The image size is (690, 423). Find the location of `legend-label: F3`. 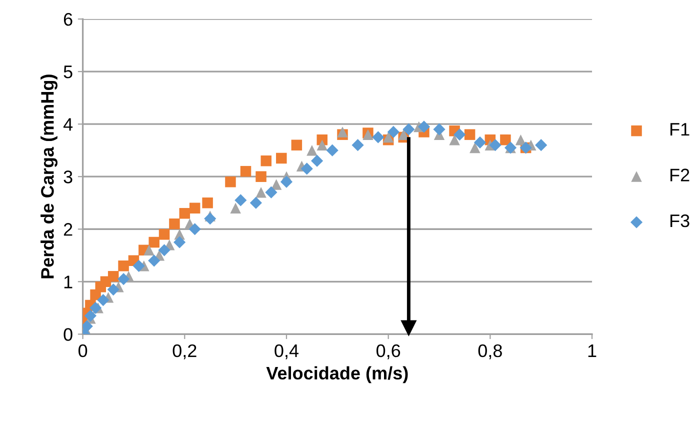

legend-label: F3 is located at coordinates (680, 221).